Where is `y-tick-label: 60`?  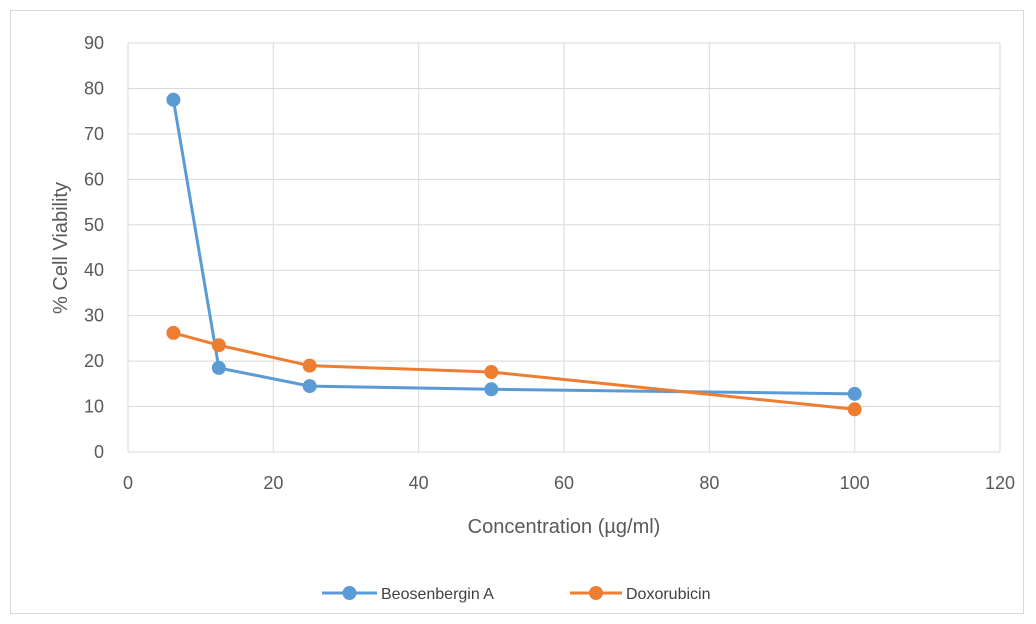
y-tick-label: 60 is located at coordinates (94, 179).